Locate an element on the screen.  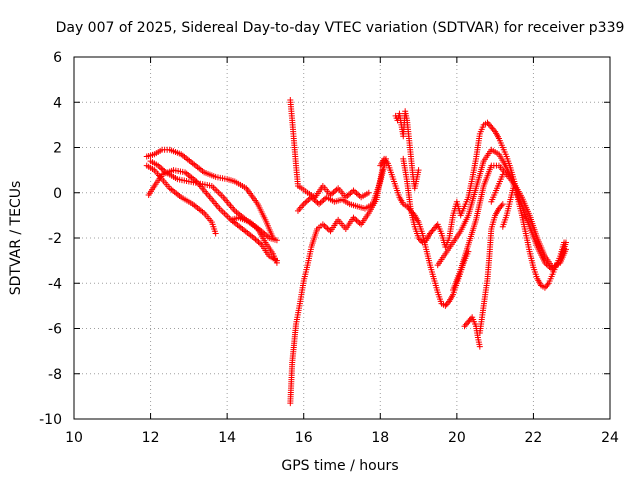
series-arc-q is located at coordinates (497, 188).